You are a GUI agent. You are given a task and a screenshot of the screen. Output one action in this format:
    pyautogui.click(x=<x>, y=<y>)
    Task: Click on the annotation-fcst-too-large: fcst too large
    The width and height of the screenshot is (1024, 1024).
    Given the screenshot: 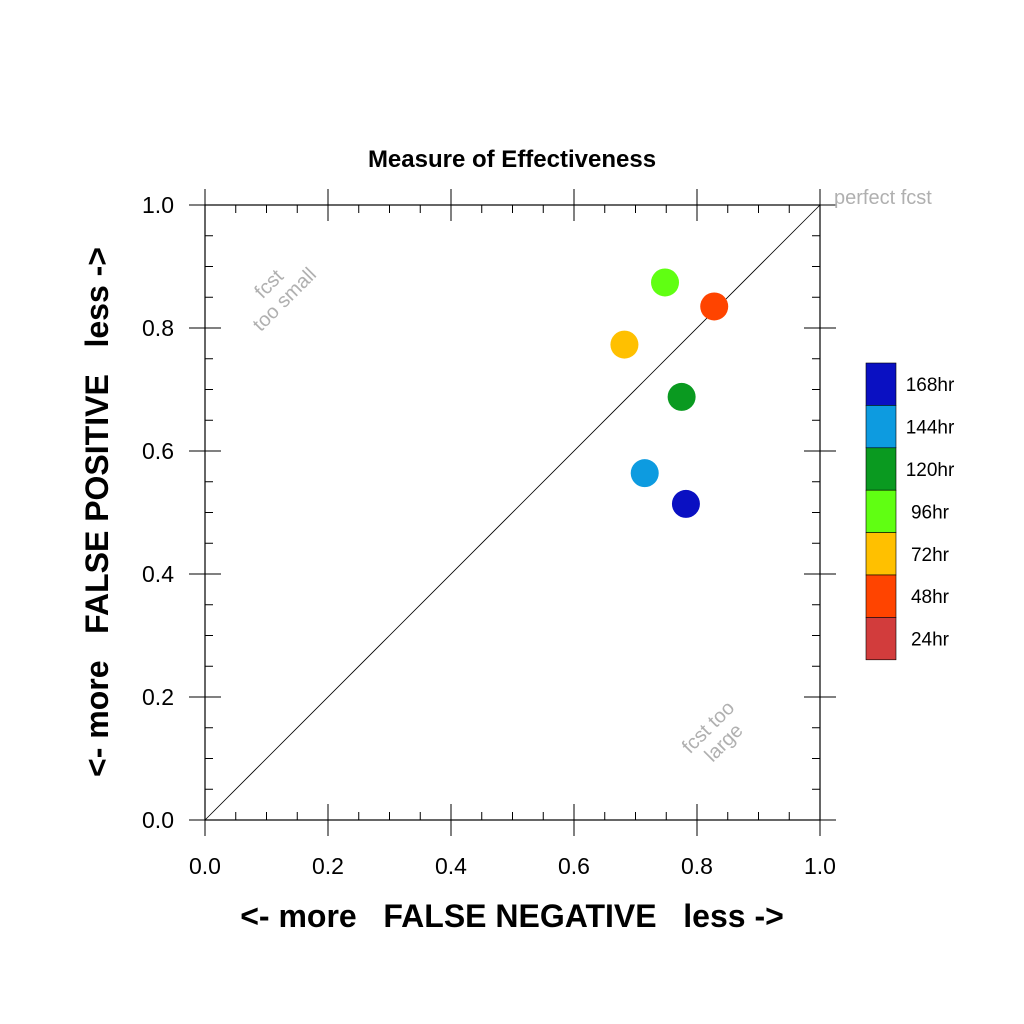 What is the action you would take?
    pyautogui.click(x=713, y=732)
    